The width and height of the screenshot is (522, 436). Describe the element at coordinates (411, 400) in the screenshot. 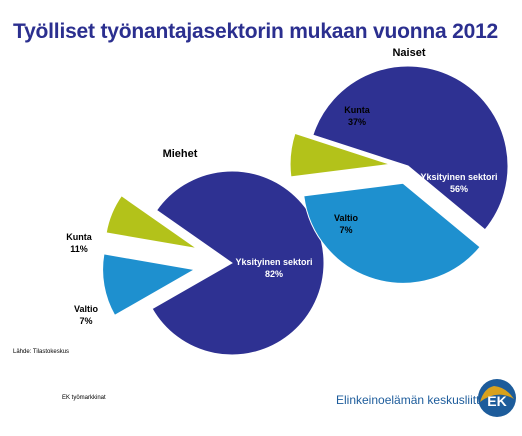

I see `brand-name: Elinkeinoelämän keskusliitto` at that location.